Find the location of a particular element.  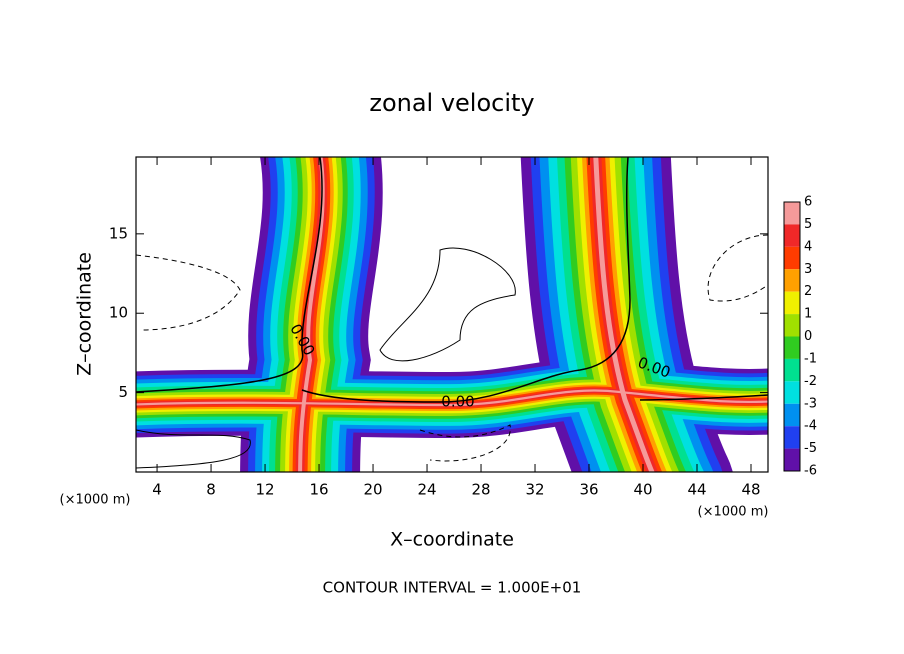

x-tick-label: 40 is located at coordinates (642, 490).